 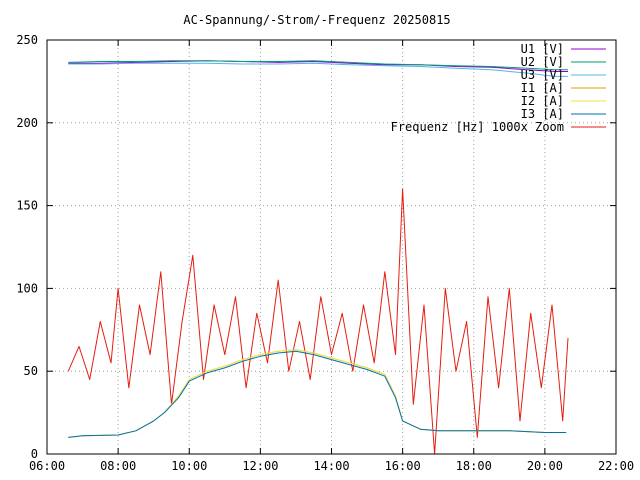 What do you see at coordinates (47, 466) in the screenshot?
I see `x-tick-label: 06:00` at bounding box center [47, 466].